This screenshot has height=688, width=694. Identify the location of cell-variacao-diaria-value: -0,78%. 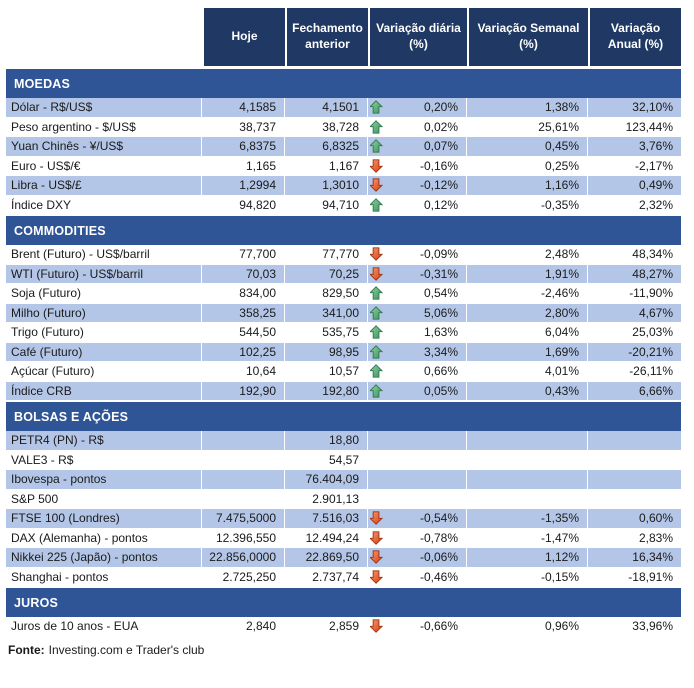
(438, 537).